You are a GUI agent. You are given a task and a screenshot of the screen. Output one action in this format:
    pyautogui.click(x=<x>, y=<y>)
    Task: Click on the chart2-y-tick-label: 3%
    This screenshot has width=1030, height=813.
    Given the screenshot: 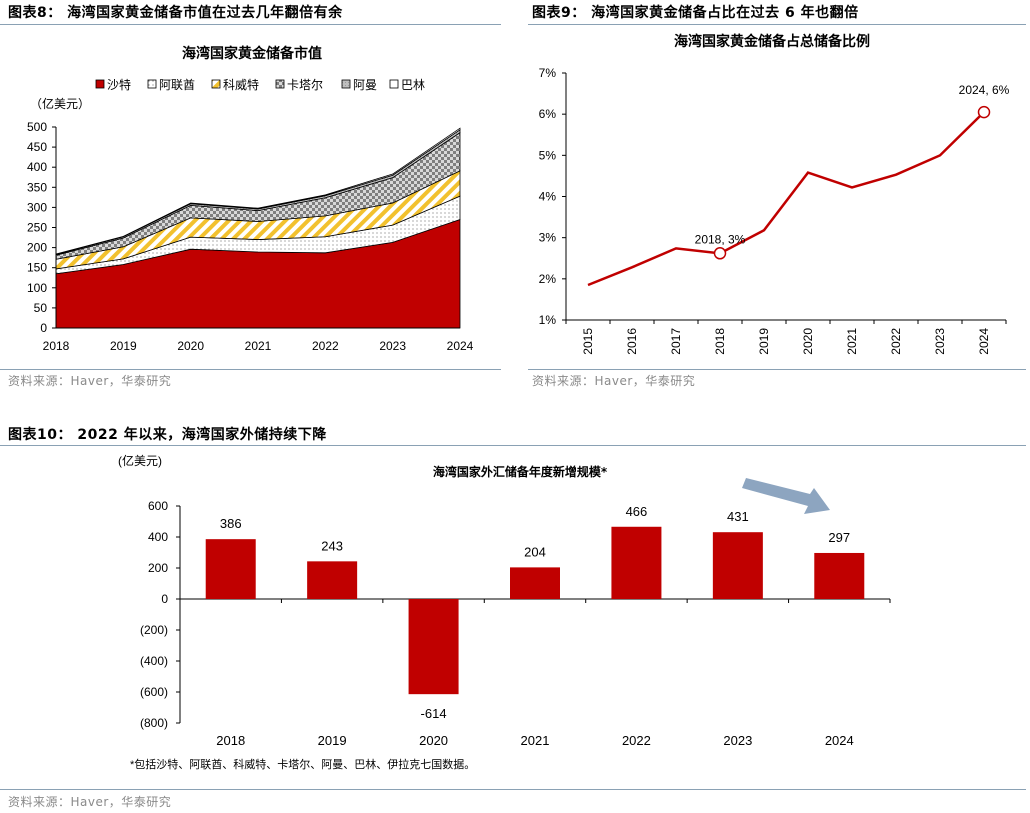 What is the action you would take?
    pyautogui.click(x=548, y=238)
    